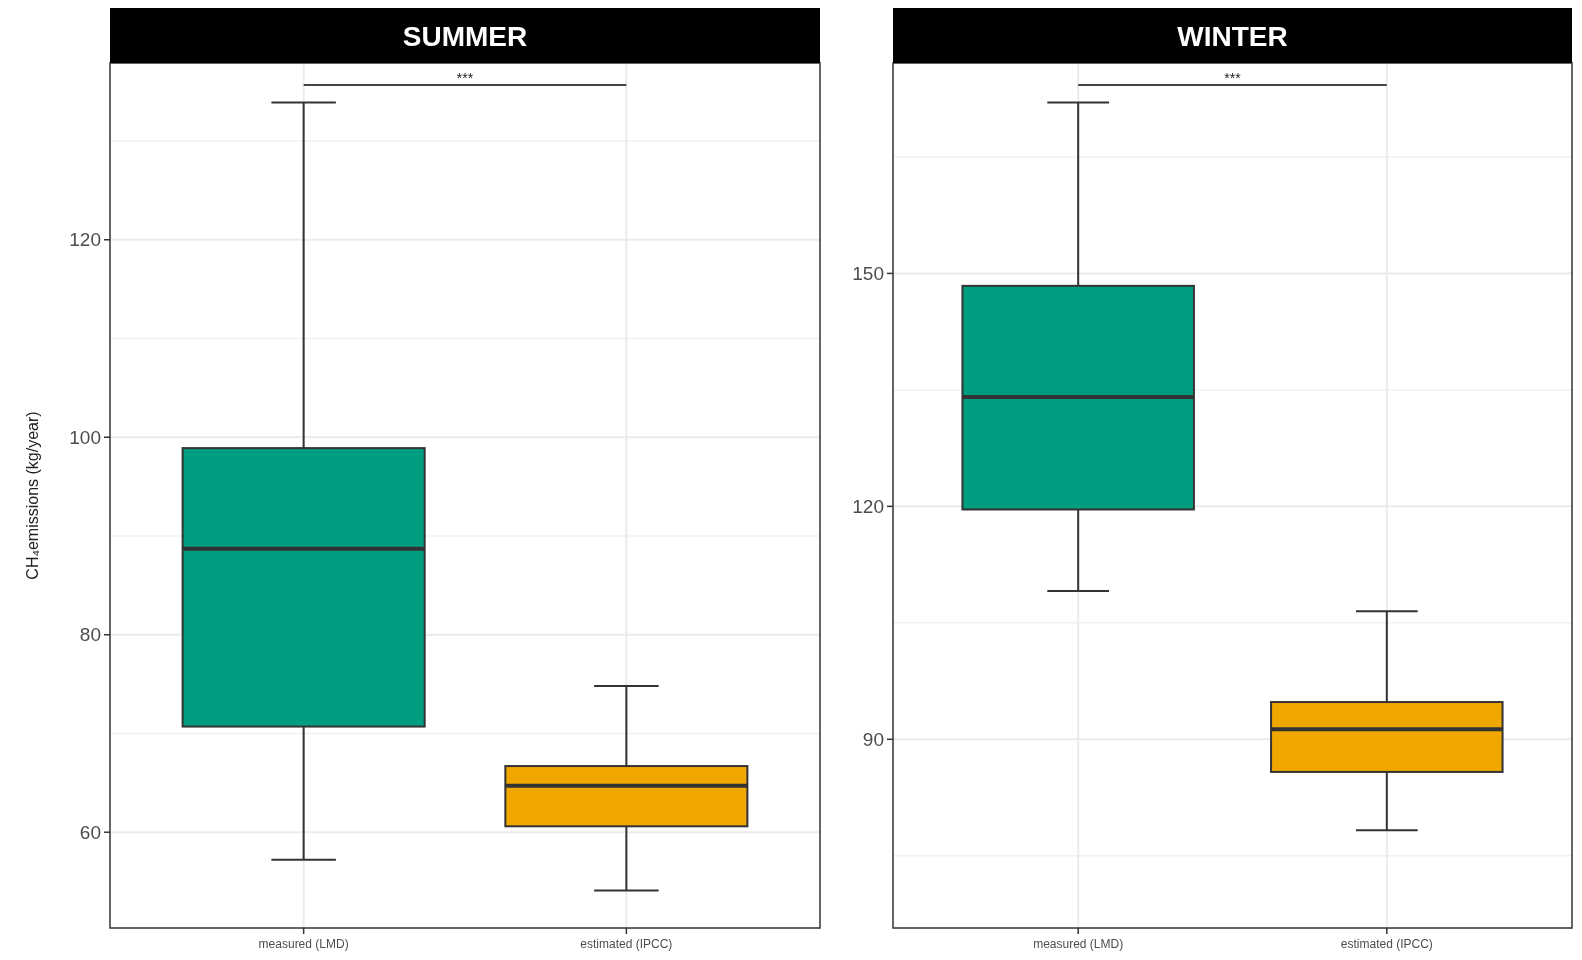 The height and width of the screenshot is (960, 1582). What do you see at coordinates (1232, 36) in the screenshot?
I see `chart-title: WINTER` at bounding box center [1232, 36].